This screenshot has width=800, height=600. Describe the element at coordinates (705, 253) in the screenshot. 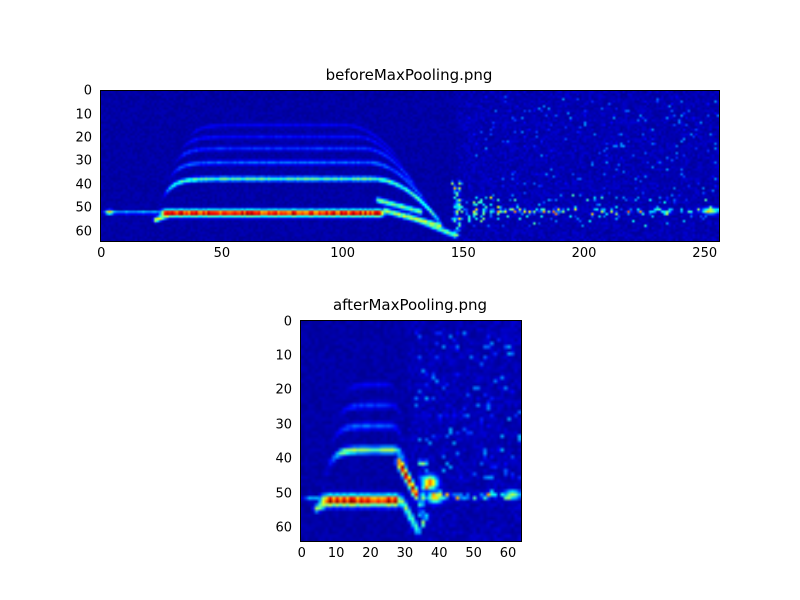

I see `x-tick-label: 250` at that location.